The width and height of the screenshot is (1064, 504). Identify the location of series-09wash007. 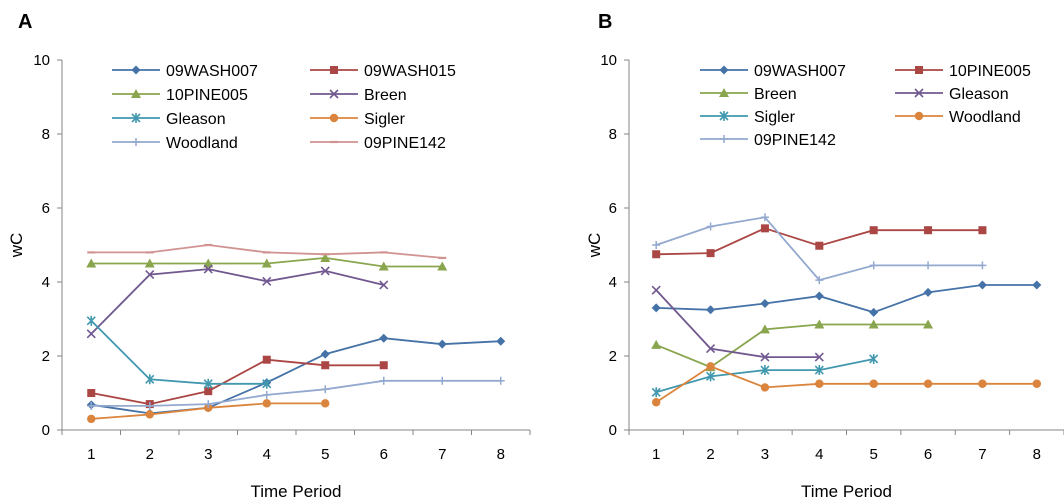
(846, 298).